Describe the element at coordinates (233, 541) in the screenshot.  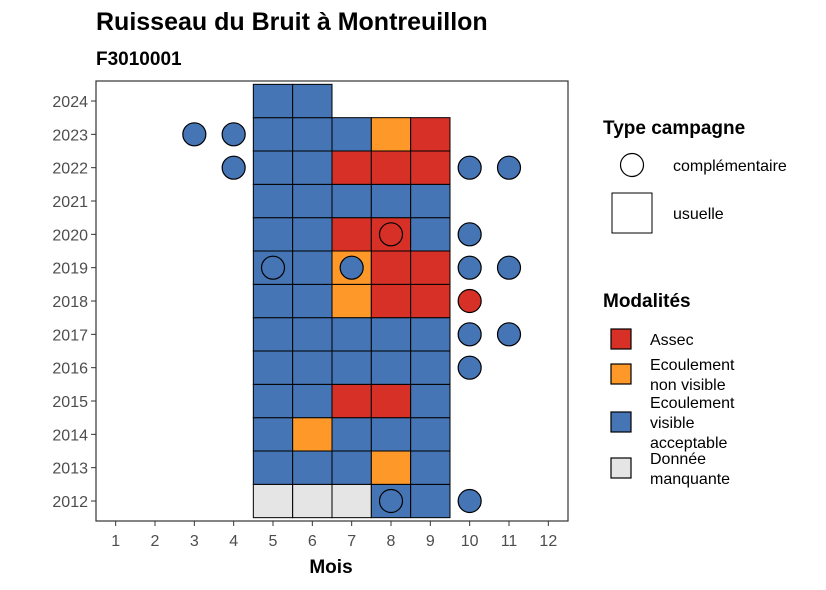
I see `x-tick-label: 4` at that location.